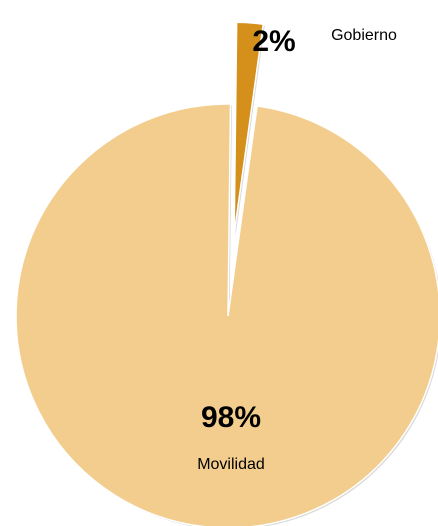  What do you see at coordinates (364, 35) in the screenshot?
I see `slice-category-label-gobierno: Gobierno` at bounding box center [364, 35].